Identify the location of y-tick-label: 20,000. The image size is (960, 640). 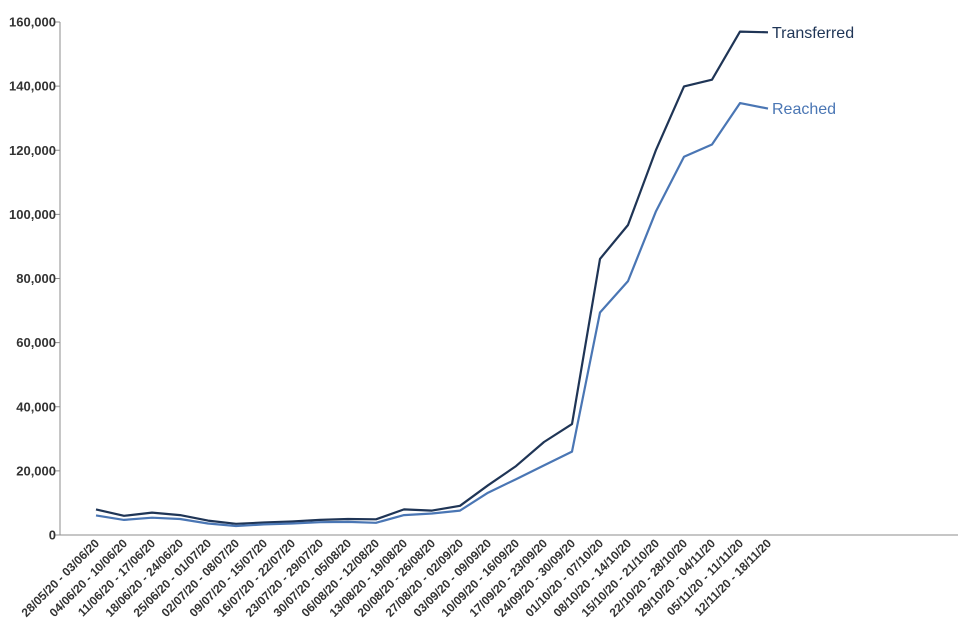
(36, 470).